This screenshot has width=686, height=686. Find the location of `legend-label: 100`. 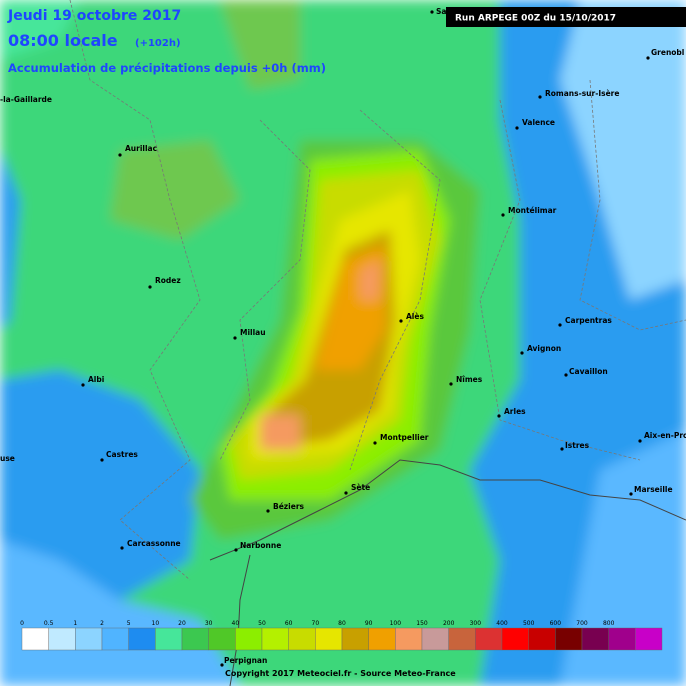

legend-label: 100 is located at coordinates (396, 623).